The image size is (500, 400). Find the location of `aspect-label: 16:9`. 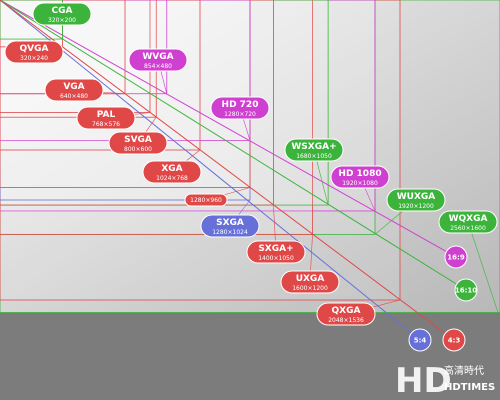

aspect-label: 16:9 is located at coordinates (456, 258).